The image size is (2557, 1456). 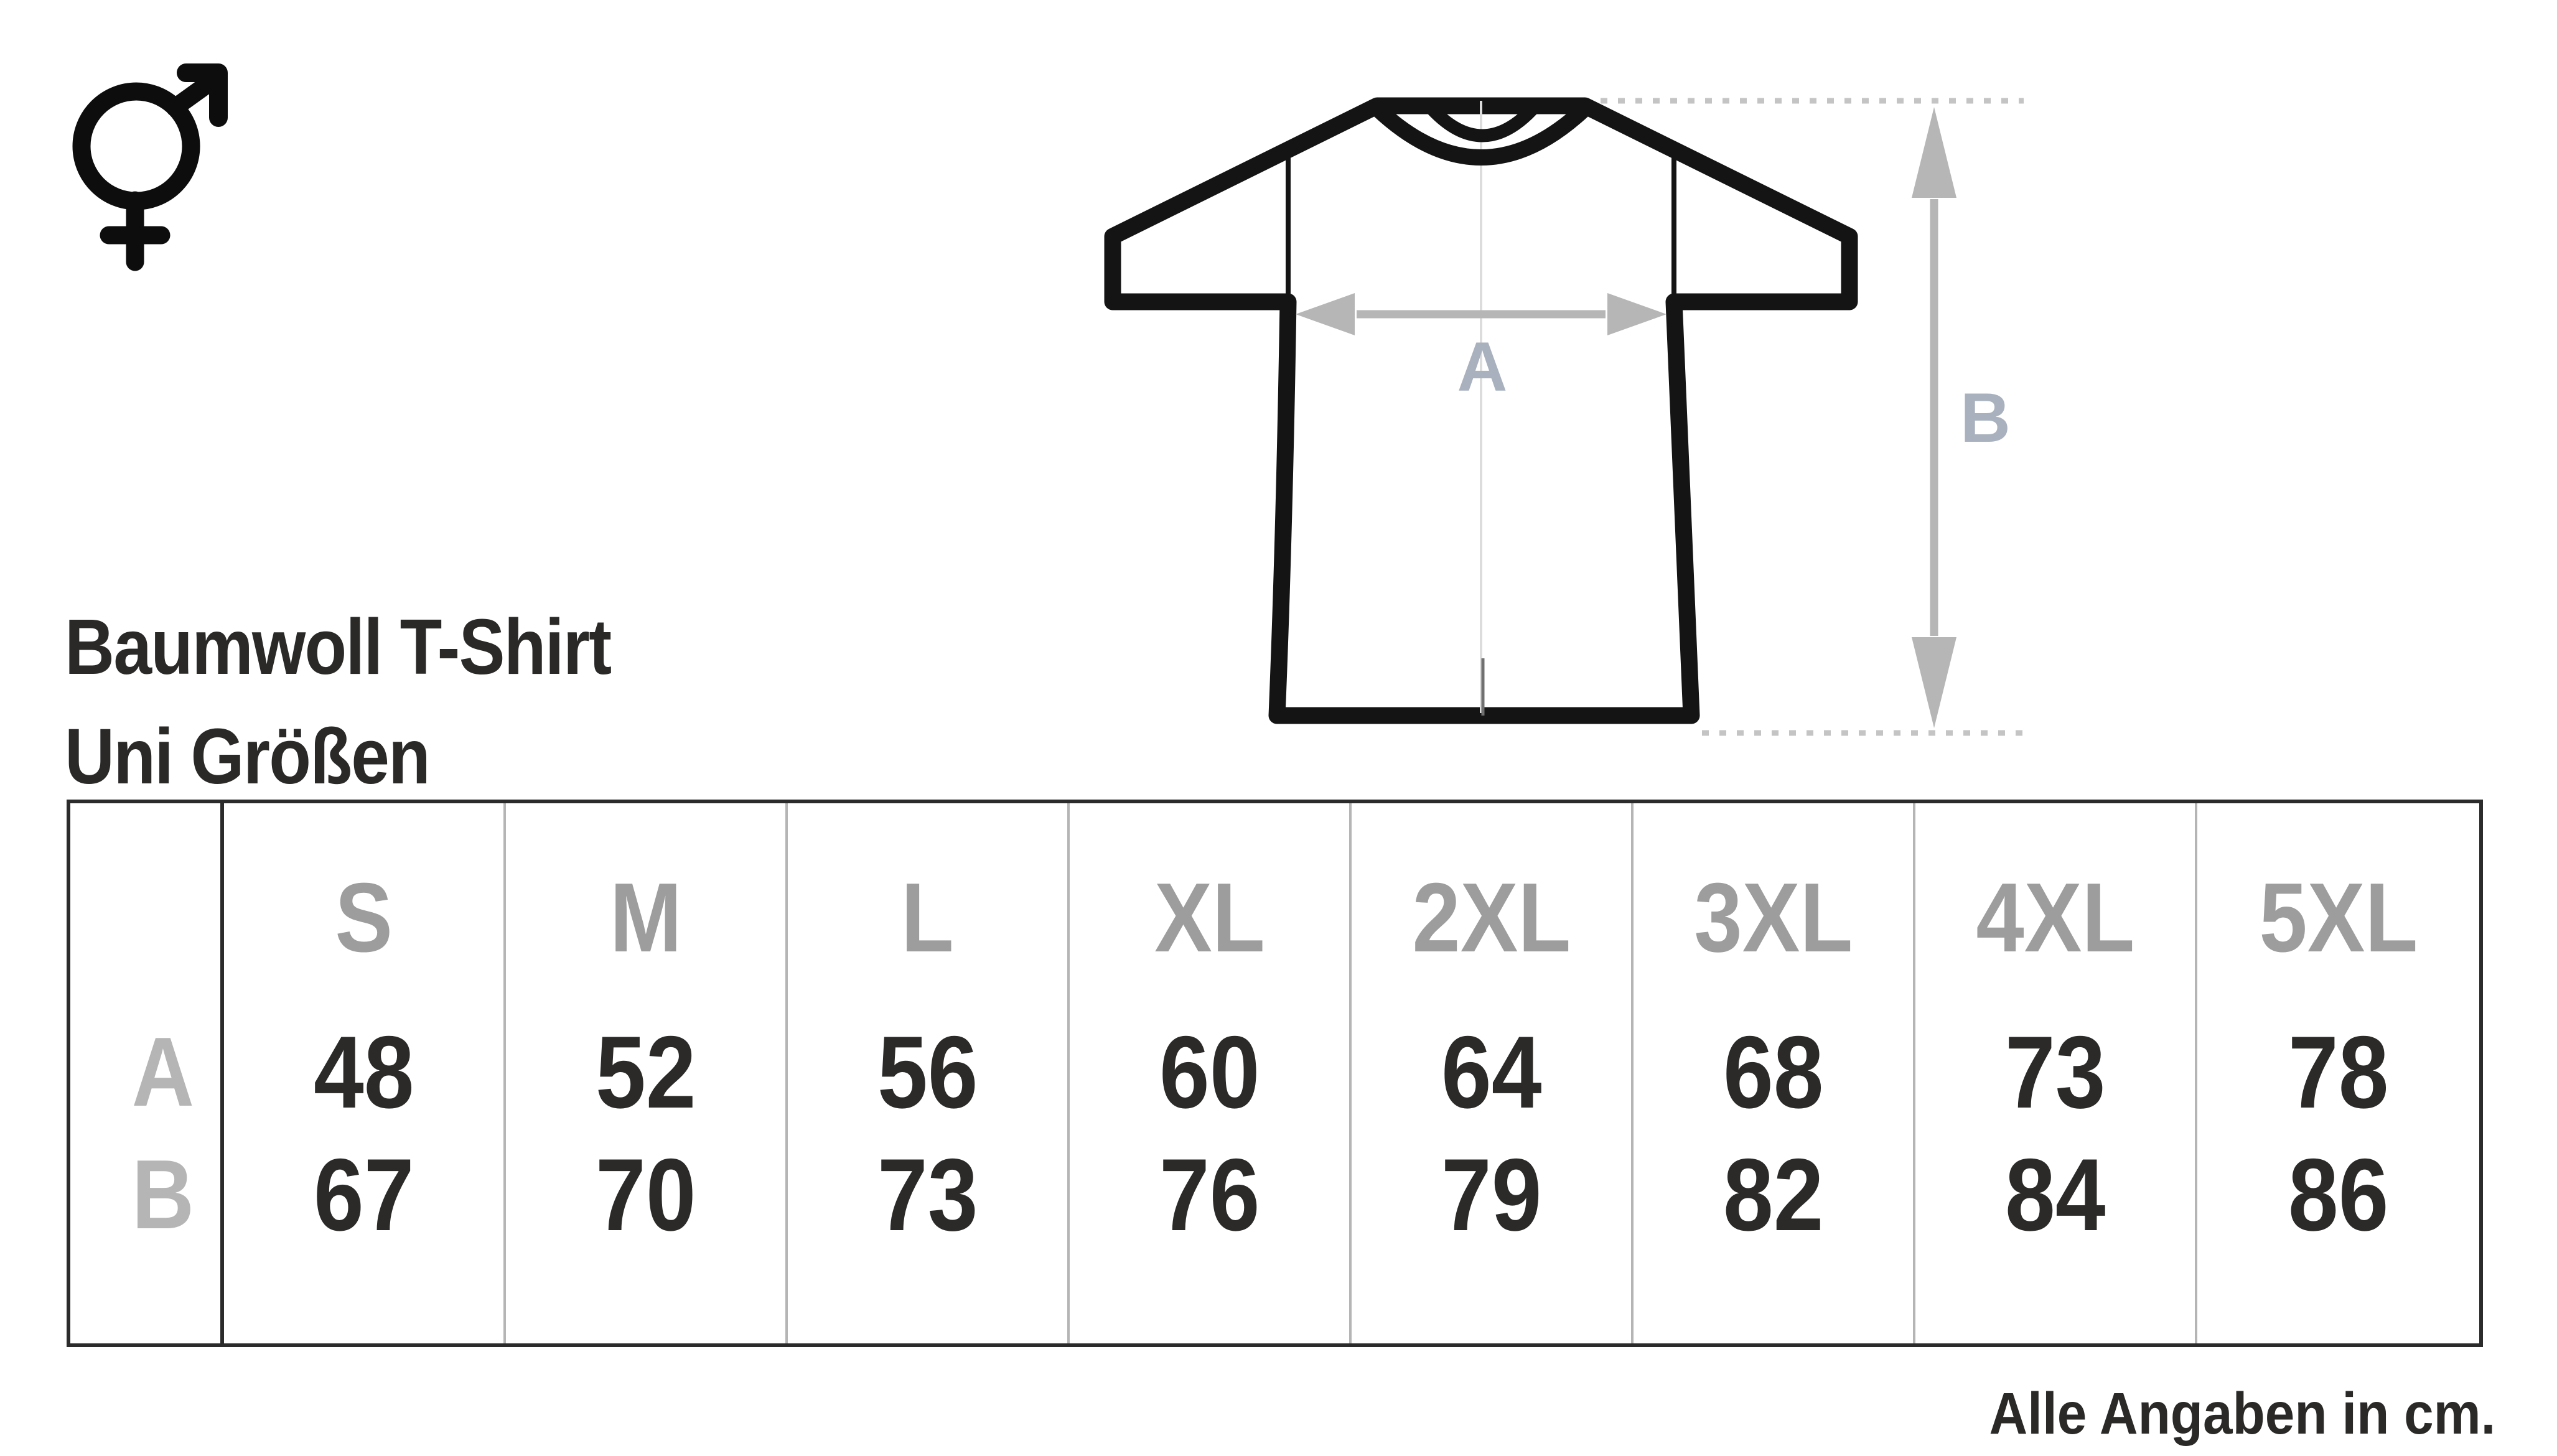 What do you see at coordinates (162, 1194) in the screenshot?
I see `row-label-b-text: B` at bounding box center [162, 1194].